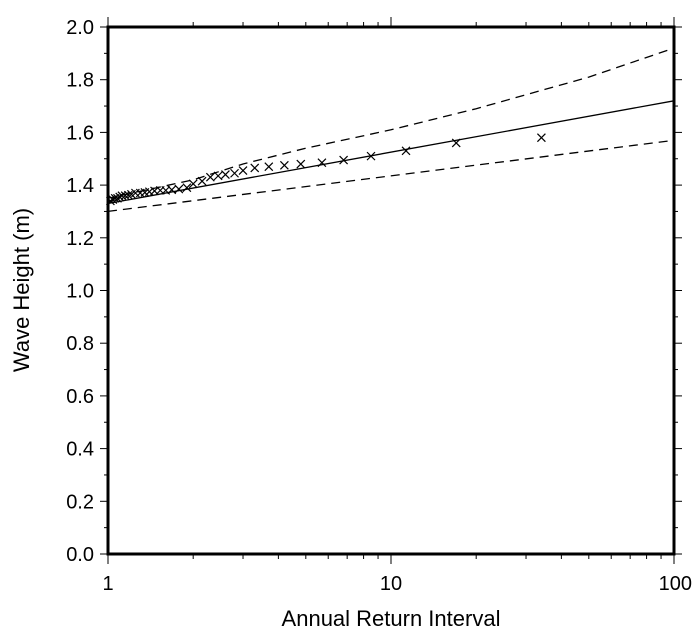  What do you see at coordinates (80, 133) in the screenshot?
I see `y-tick-label: 1.6` at bounding box center [80, 133].